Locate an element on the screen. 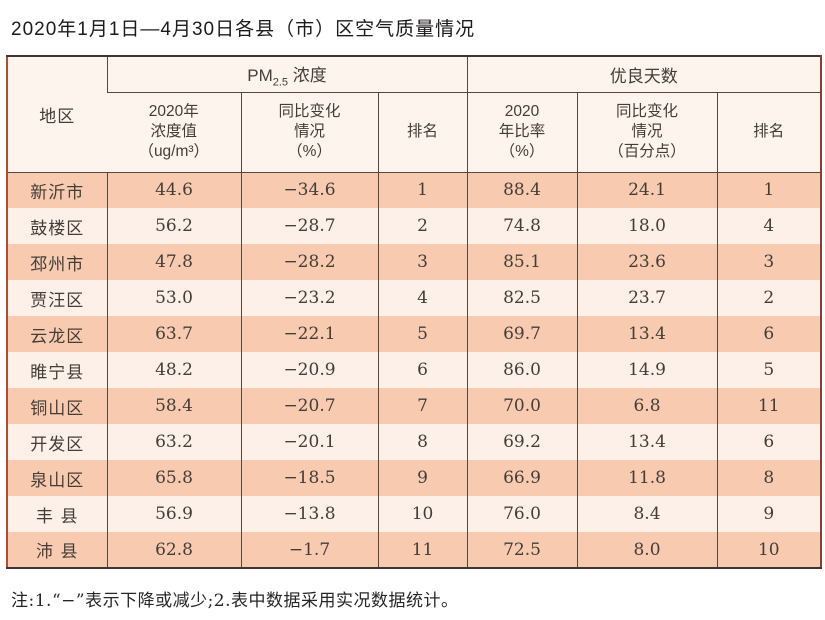 The width and height of the screenshot is (825, 620). value-cell: 56.2 is located at coordinates (173, 226).